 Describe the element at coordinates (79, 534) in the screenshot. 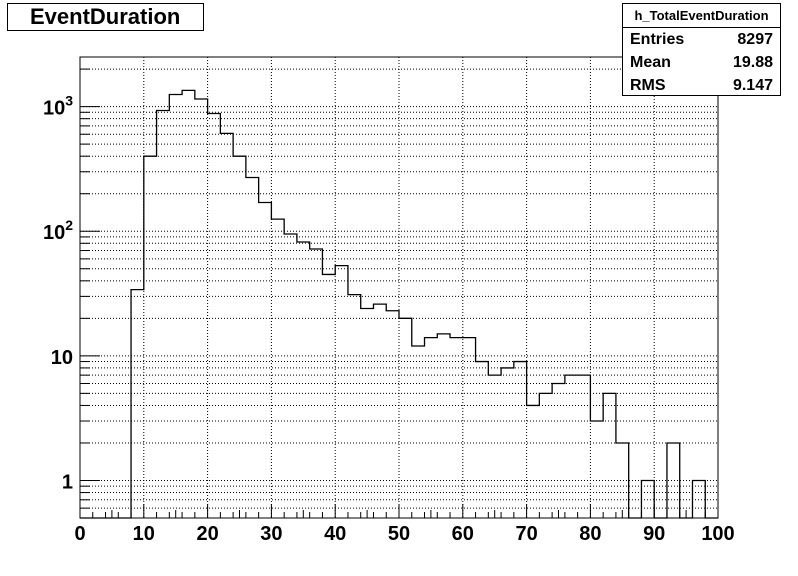

I see `x-tick-label: 0` at that location.